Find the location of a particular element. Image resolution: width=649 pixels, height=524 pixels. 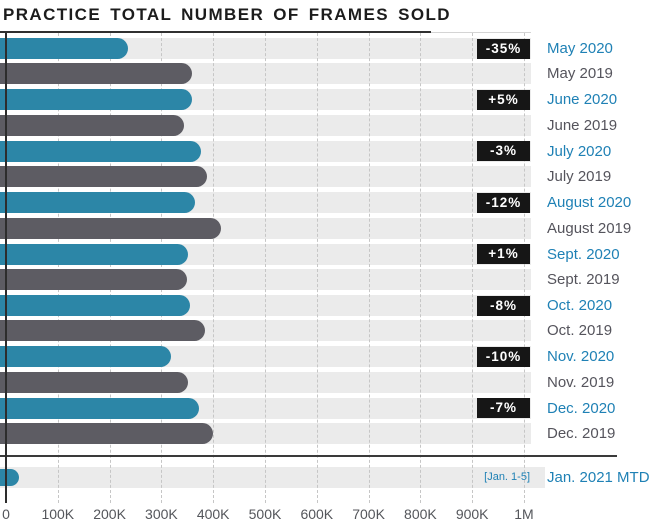

x-axis-tick: 200K is located at coordinates (109, 514).